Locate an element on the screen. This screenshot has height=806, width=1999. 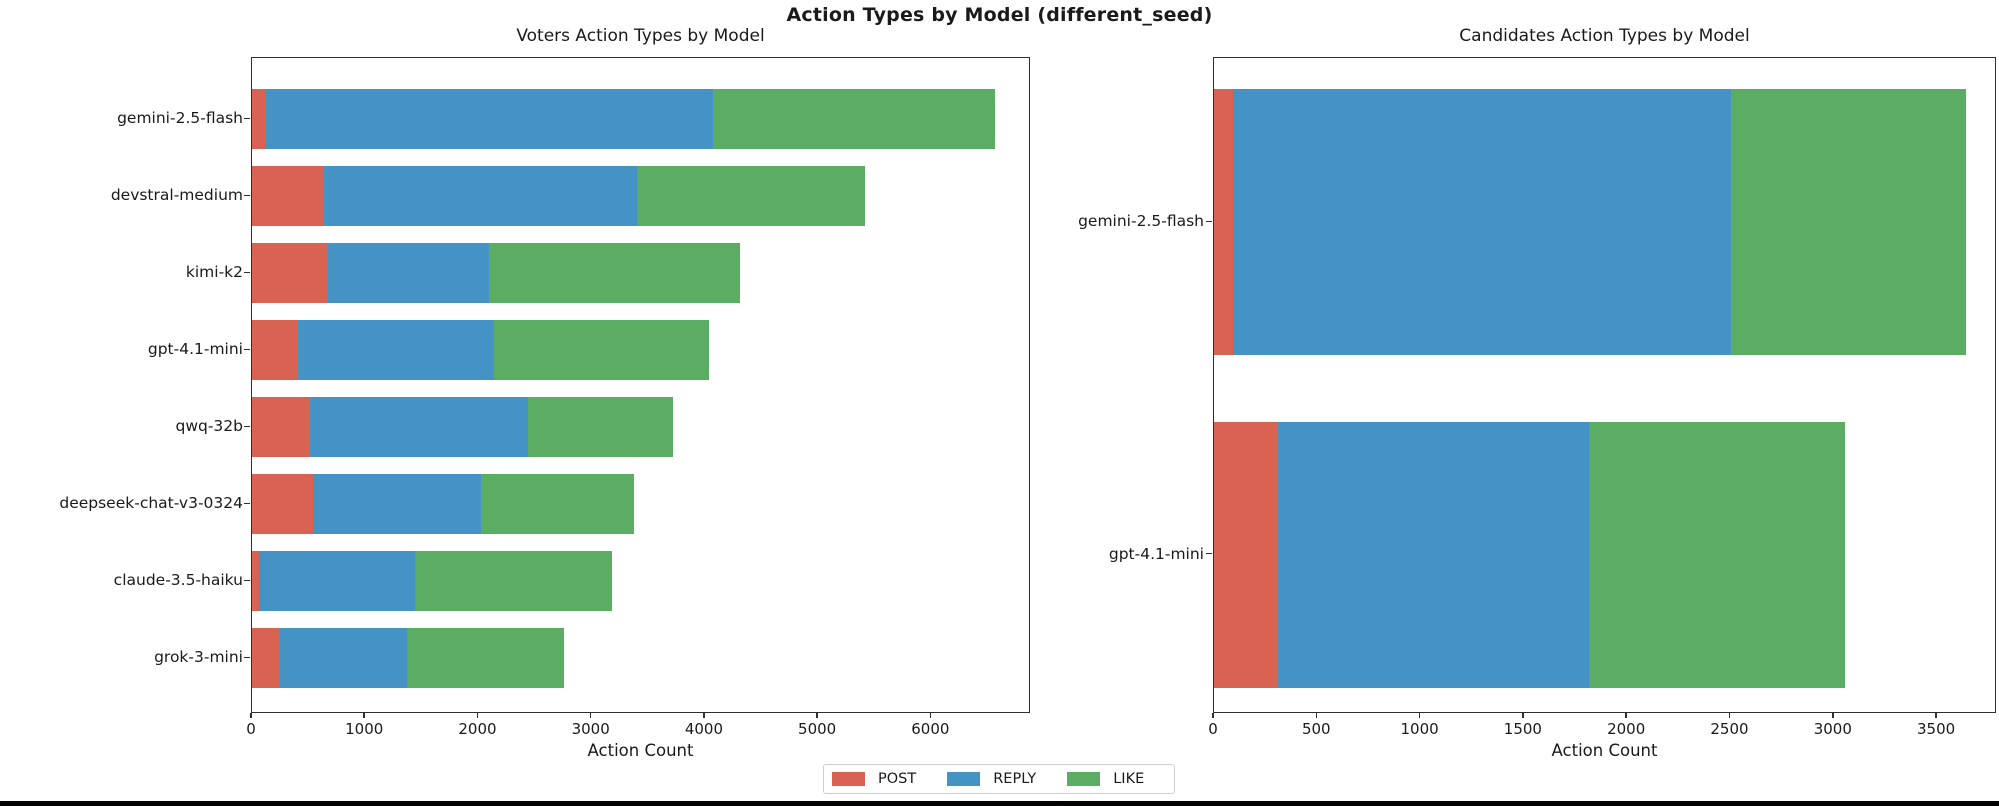
legend-label-post: POST is located at coordinates (897, 779).